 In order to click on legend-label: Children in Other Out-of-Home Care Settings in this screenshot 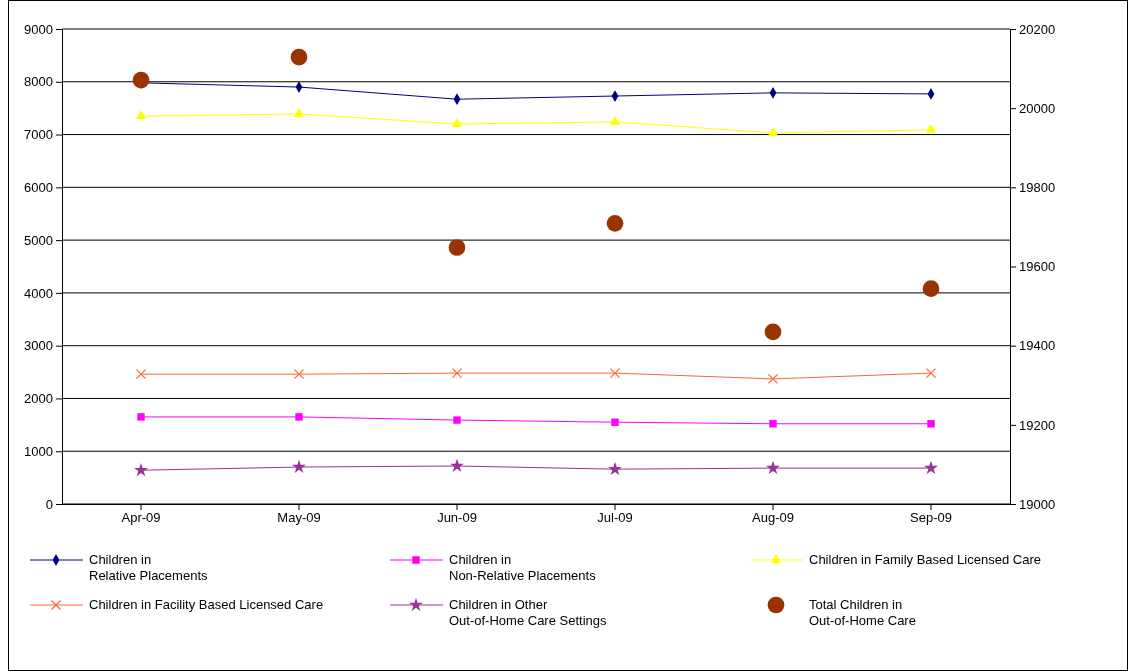, I will do `click(528, 612)`.